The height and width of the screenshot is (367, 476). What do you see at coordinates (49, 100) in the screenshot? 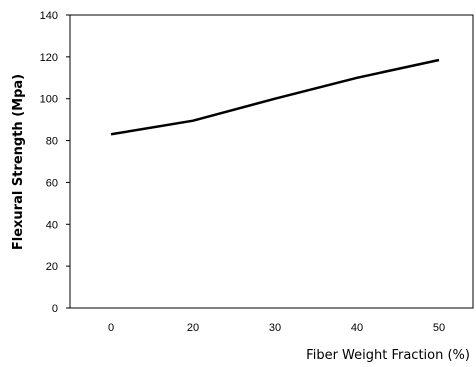
I see `y-tick-label: 100` at bounding box center [49, 100].